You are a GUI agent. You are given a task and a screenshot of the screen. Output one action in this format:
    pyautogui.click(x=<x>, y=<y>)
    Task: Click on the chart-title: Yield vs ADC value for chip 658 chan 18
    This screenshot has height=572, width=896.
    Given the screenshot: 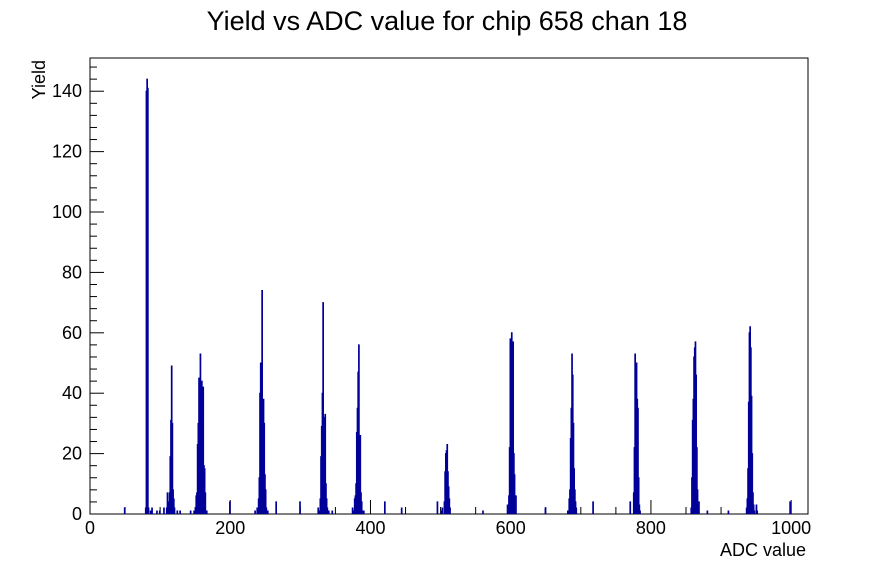 What is the action you would take?
    pyautogui.click(x=447, y=21)
    